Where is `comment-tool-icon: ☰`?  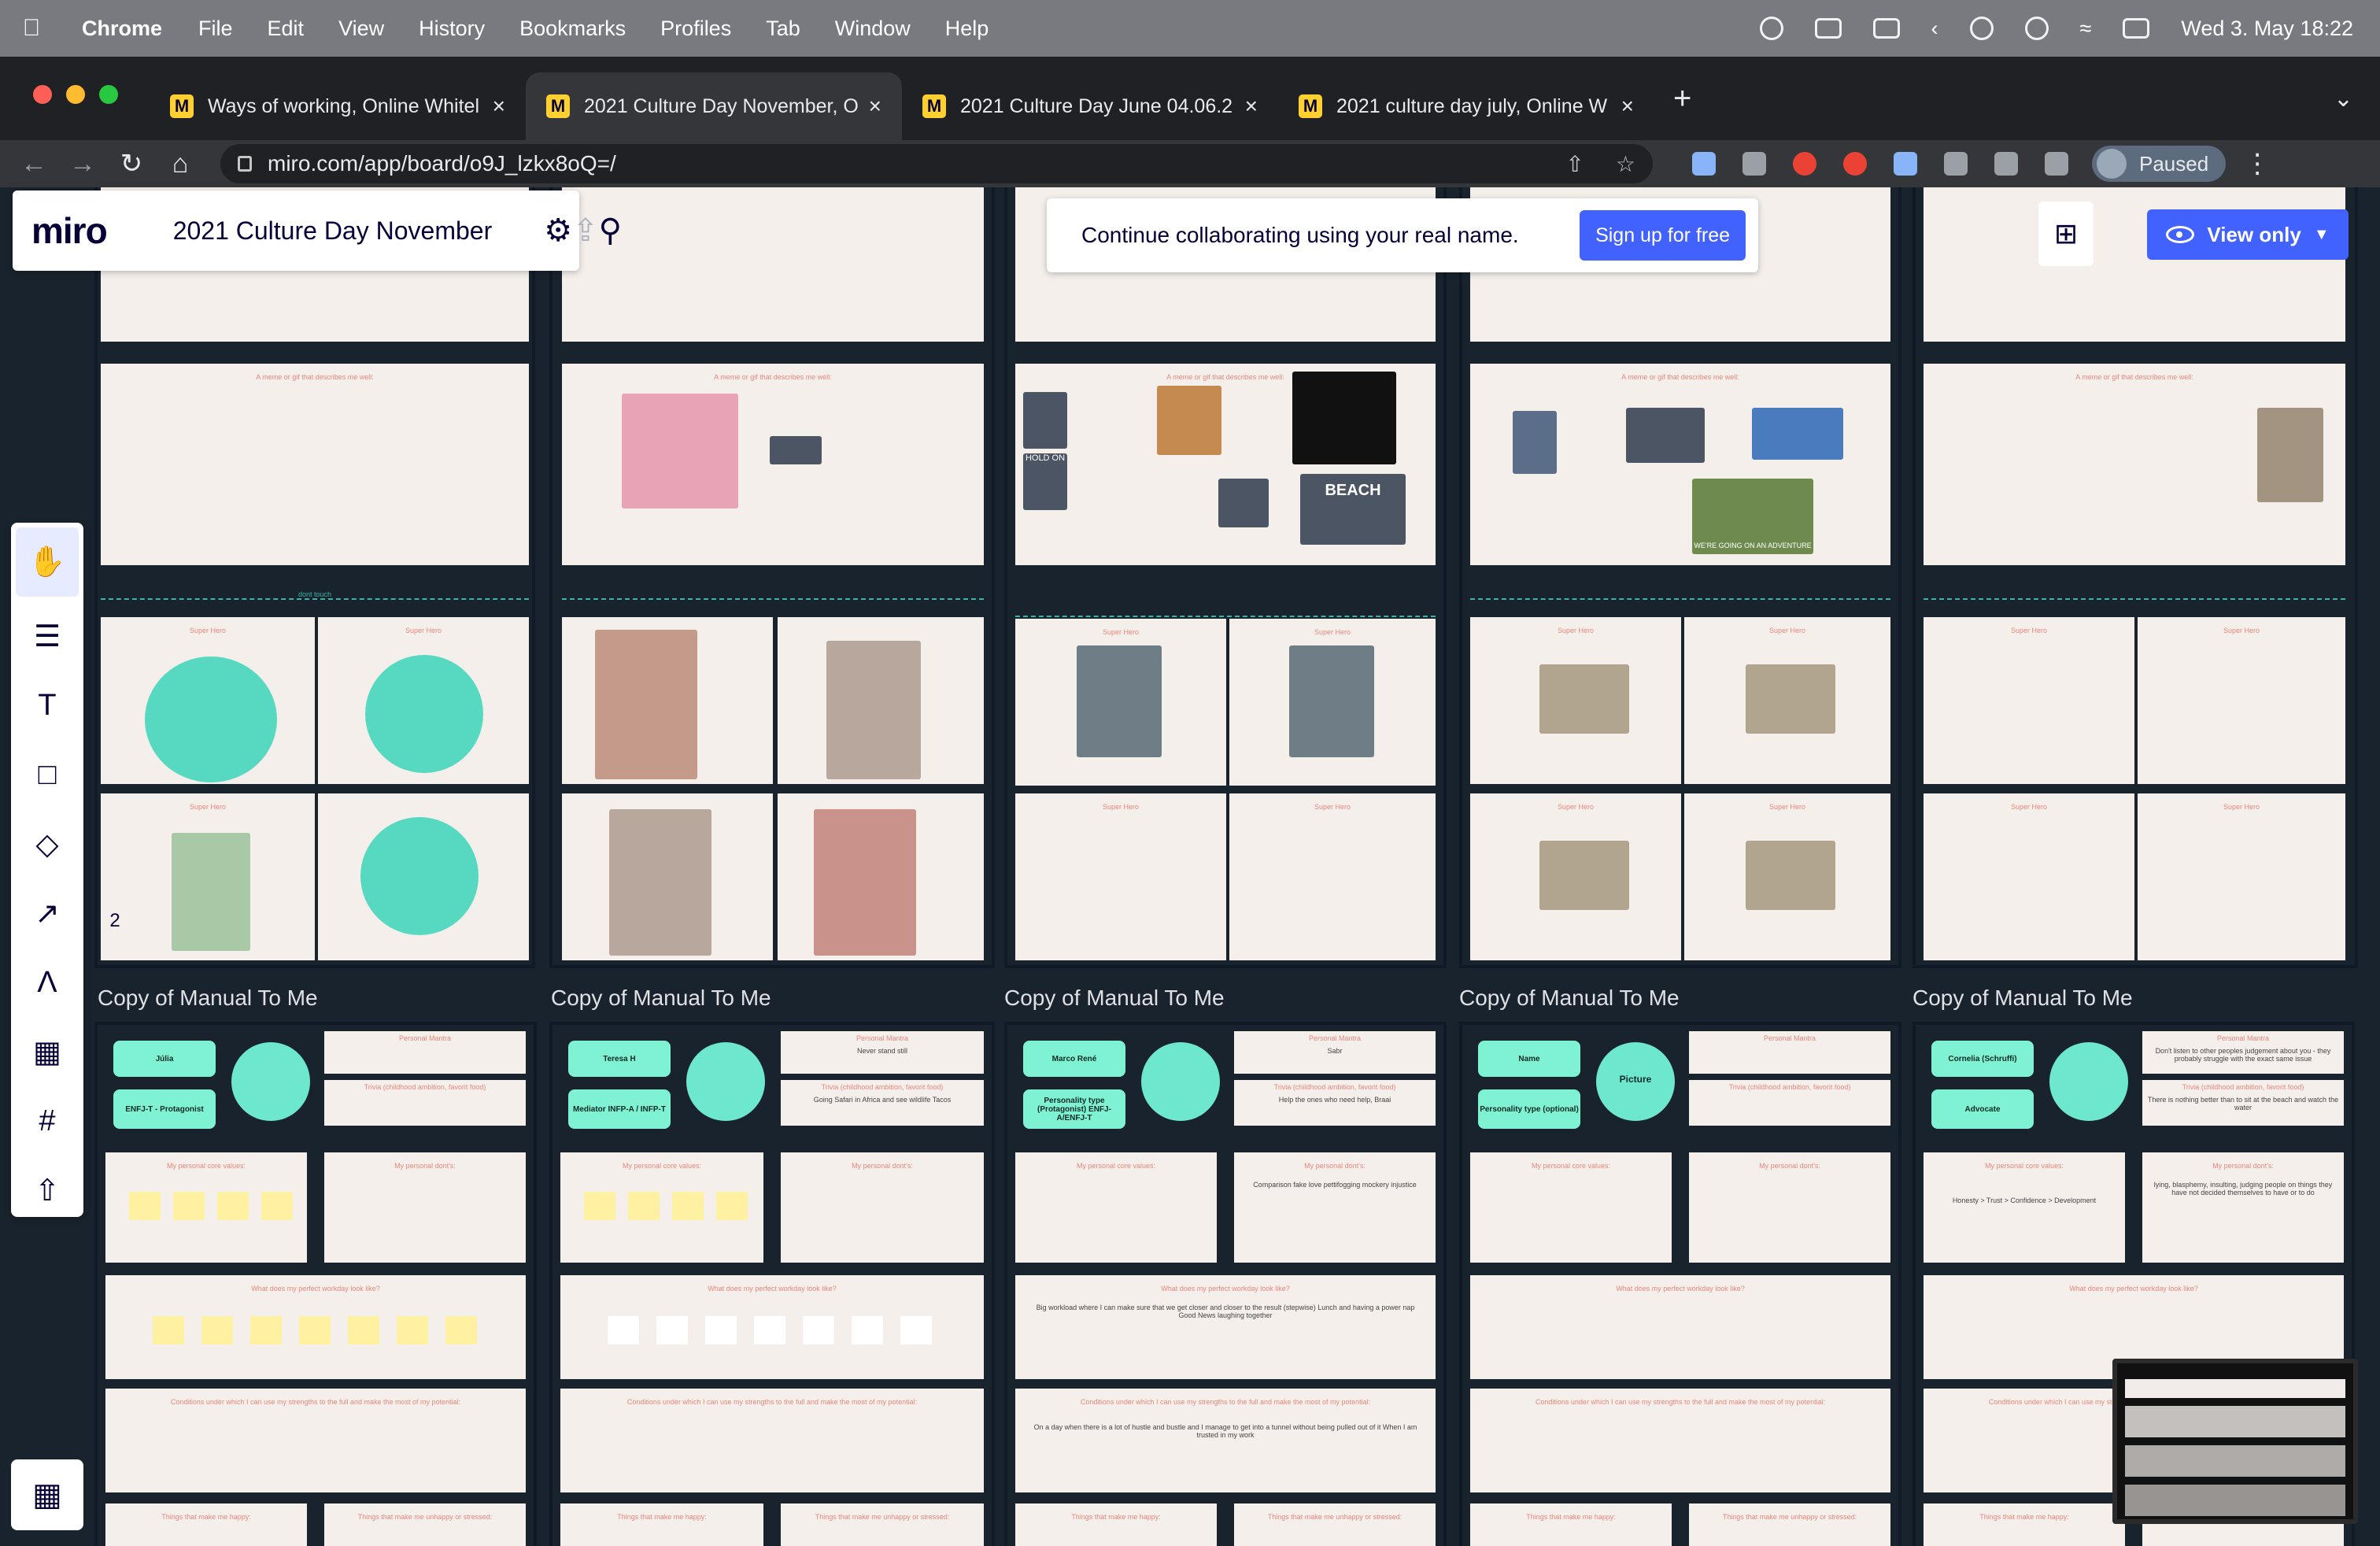
comment-tool-icon: ☰ is located at coordinates (47, 636).